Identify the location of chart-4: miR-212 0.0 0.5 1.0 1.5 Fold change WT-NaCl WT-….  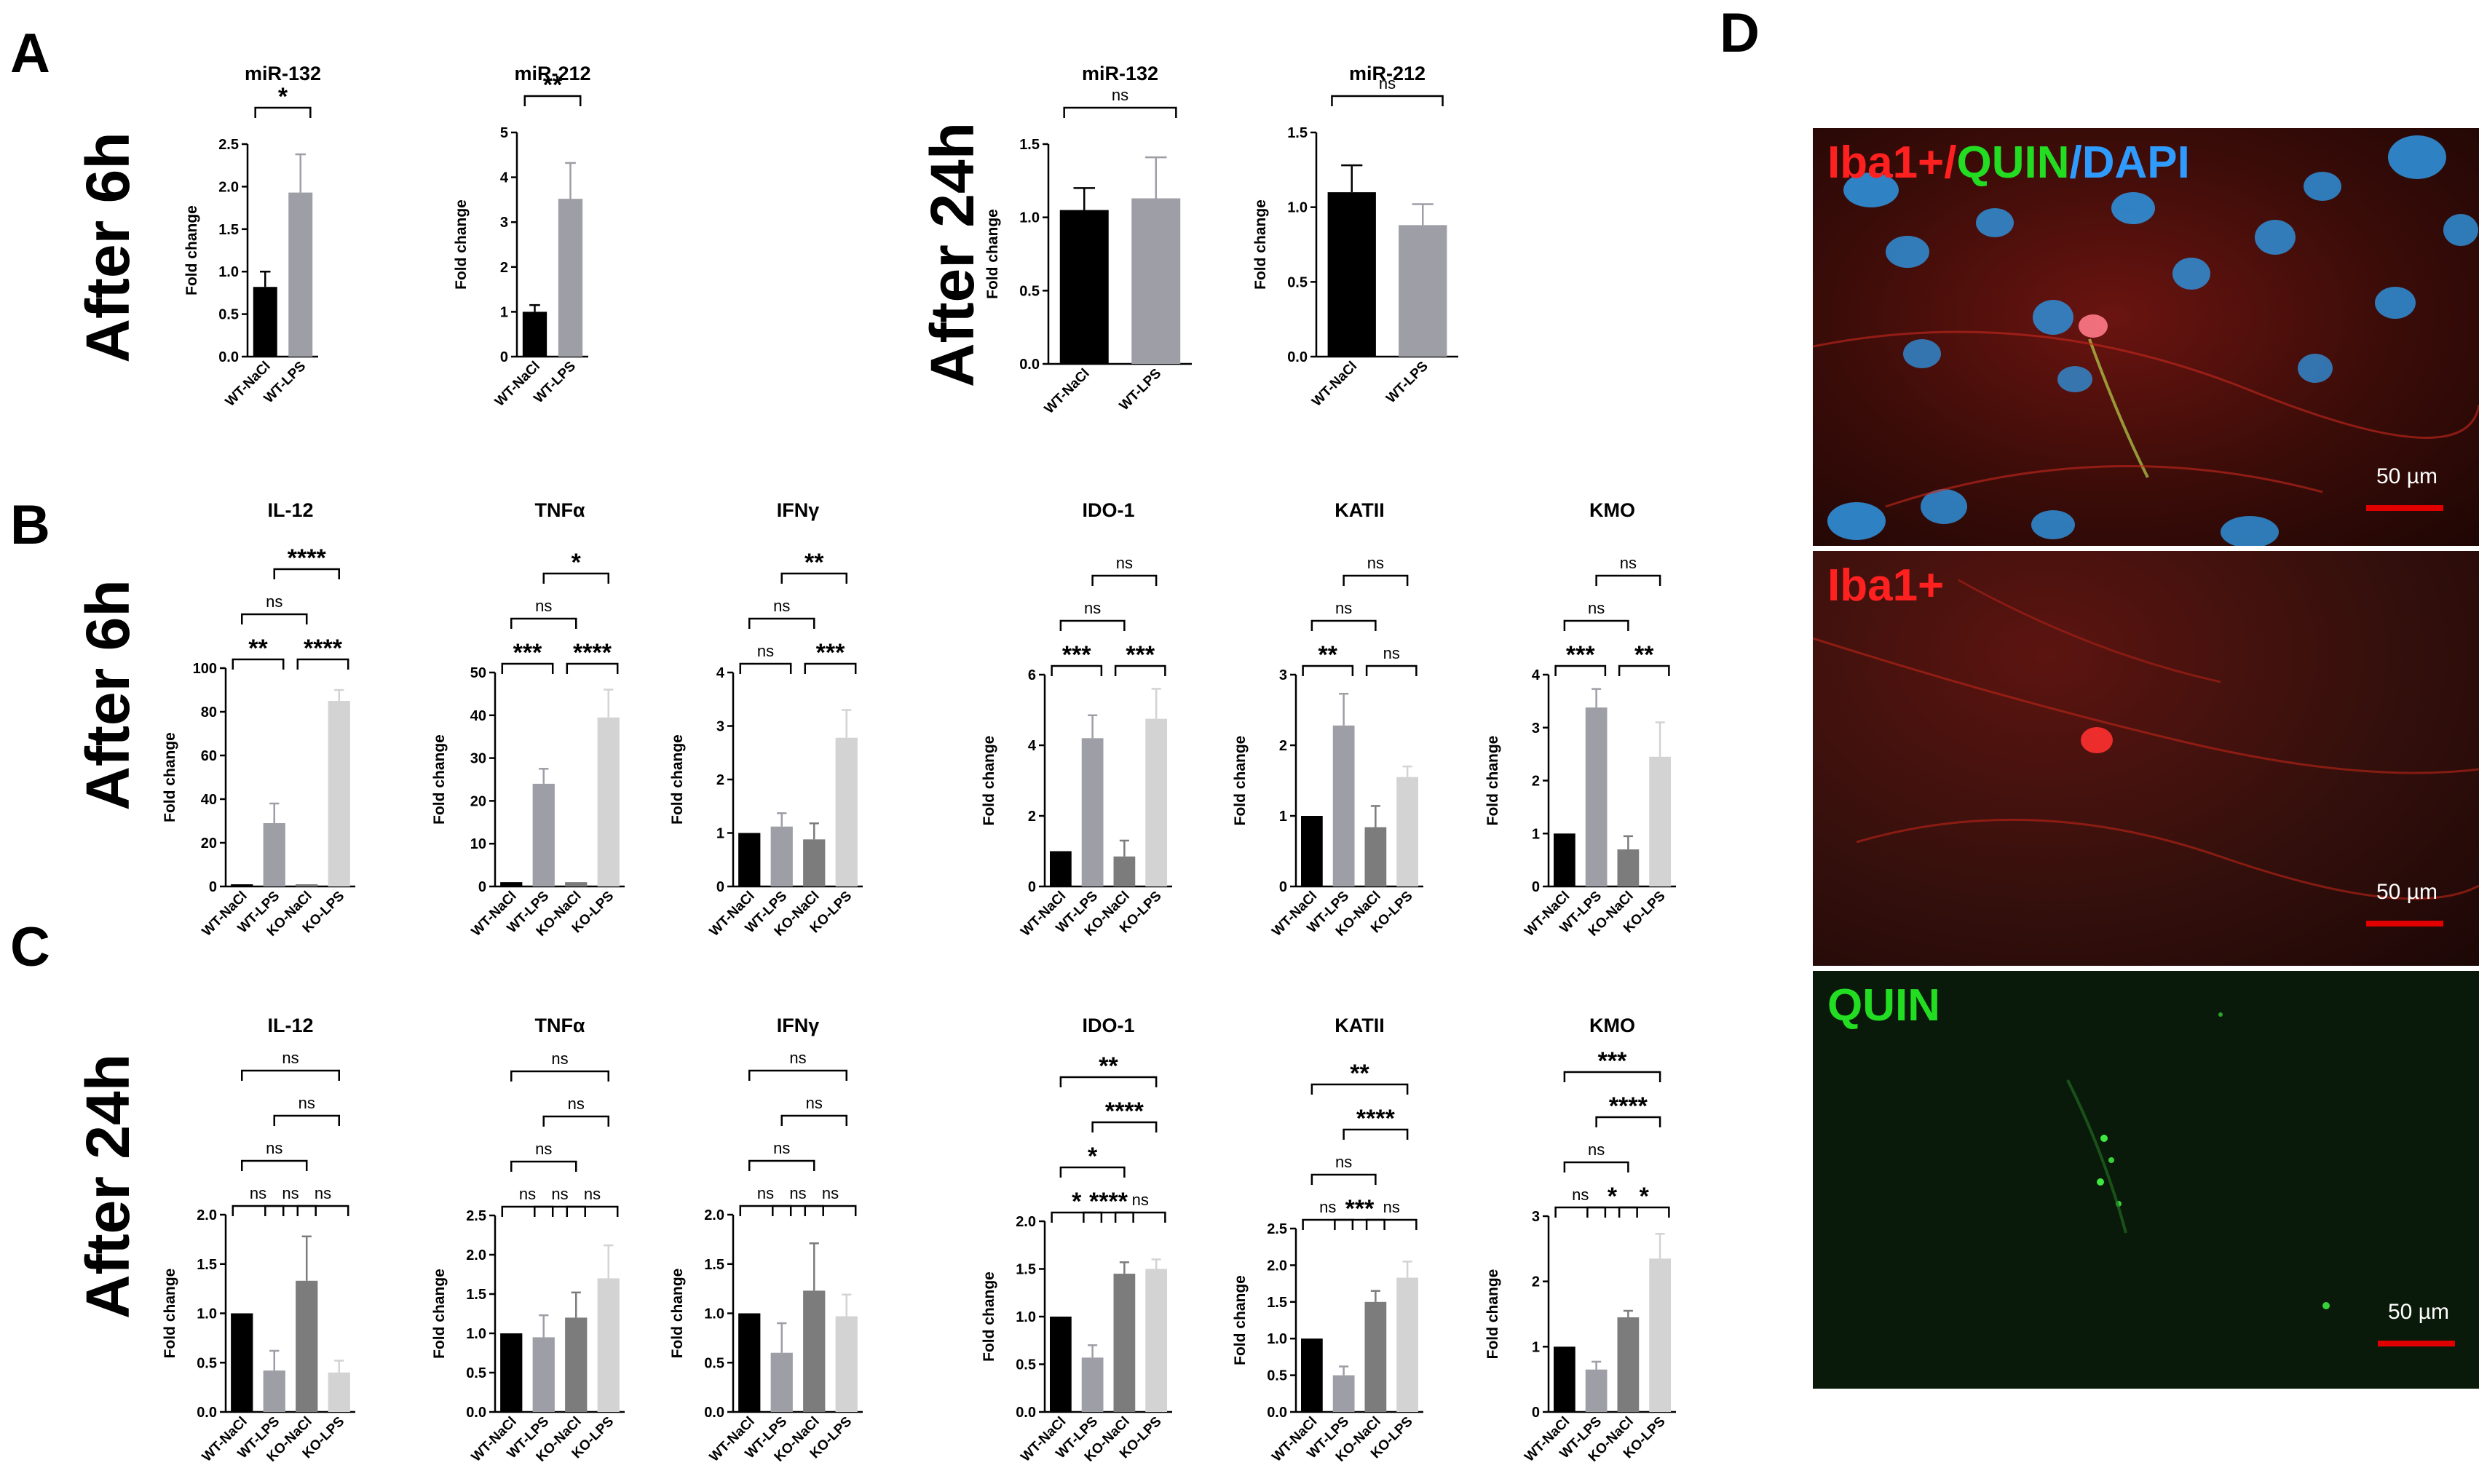
(1355, 236).